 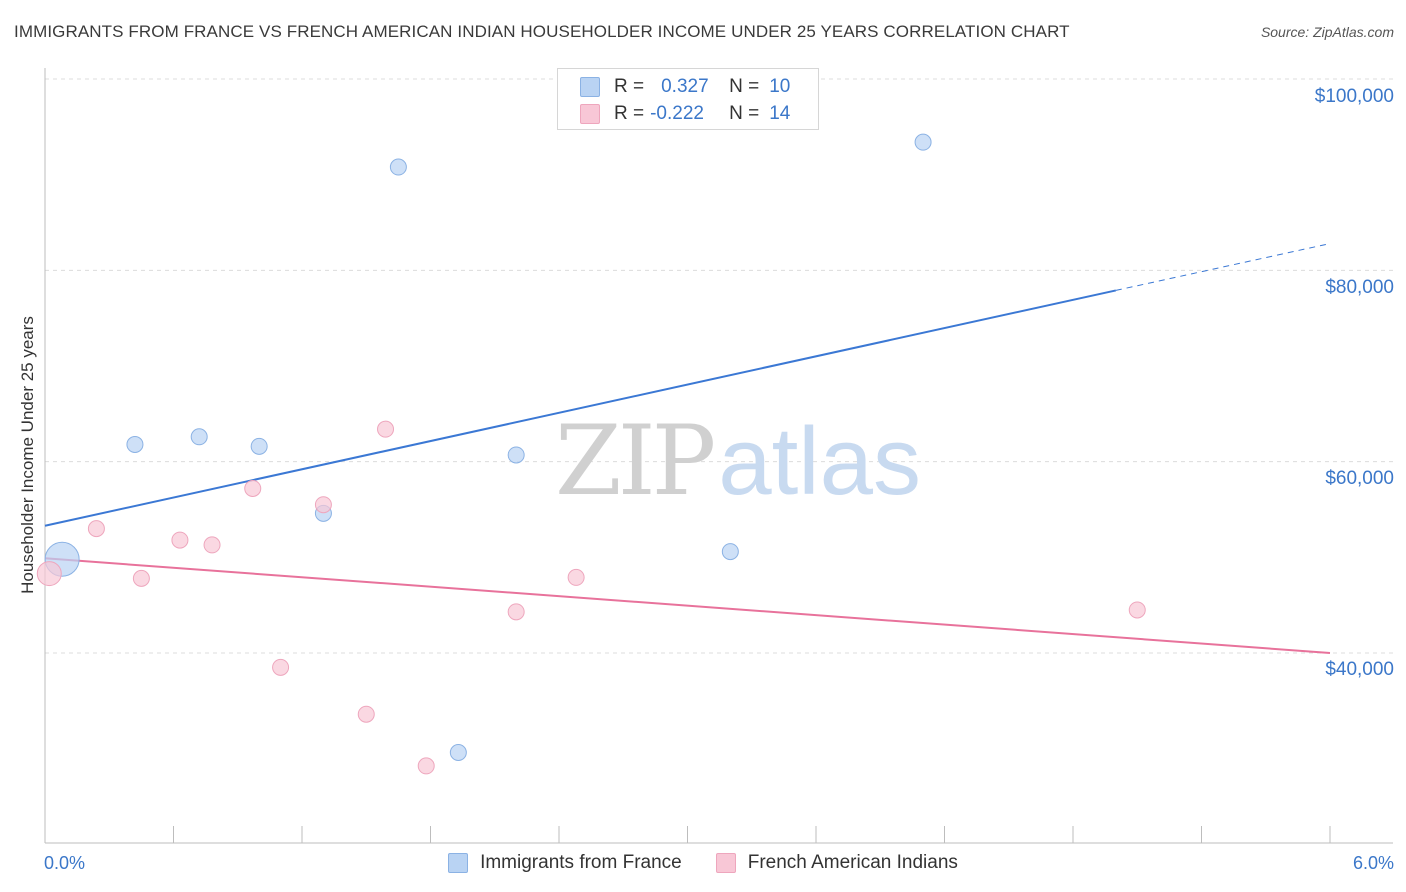 I want to click on y-axis-label: Householder Income Under 25 years, so click(x=27, y=455).